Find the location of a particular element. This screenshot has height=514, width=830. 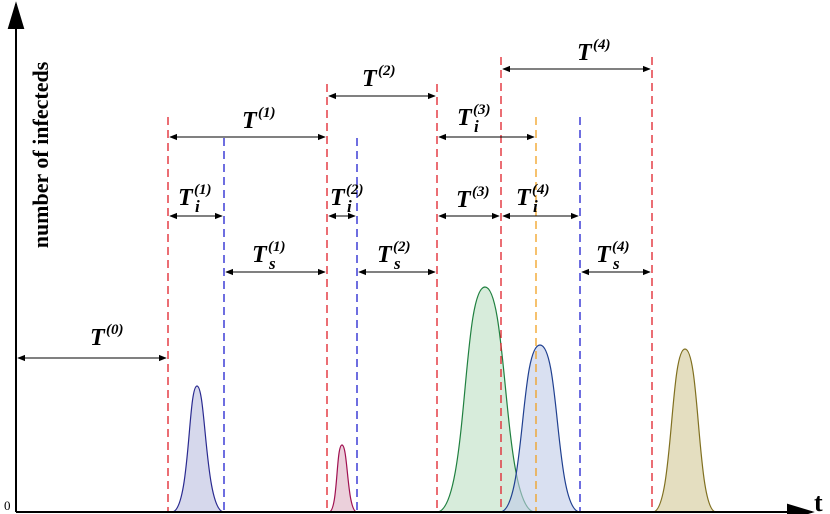

y-axis-label: number of infecteds is located at coordinates (40, 154).